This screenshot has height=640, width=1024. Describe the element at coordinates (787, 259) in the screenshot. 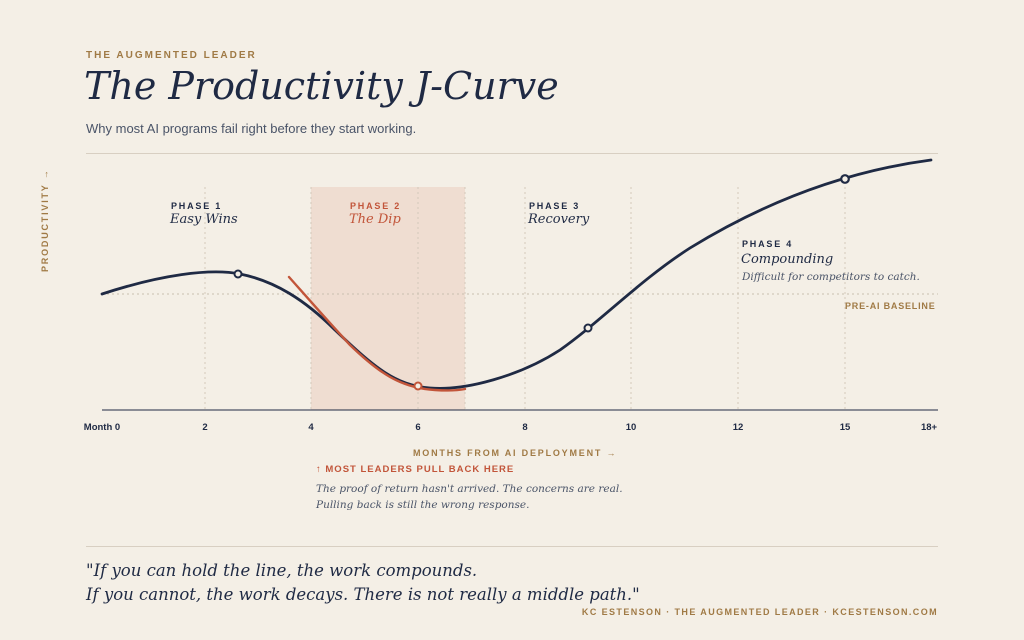

I see `phase-4-name: Compounding` at that location.